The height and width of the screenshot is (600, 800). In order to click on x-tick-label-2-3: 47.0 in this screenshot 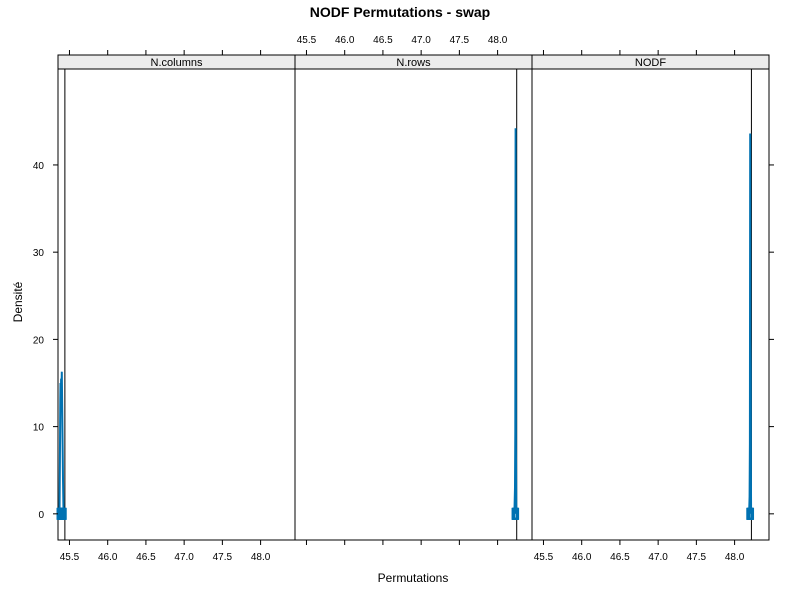, I will do `click(658, 557)`.